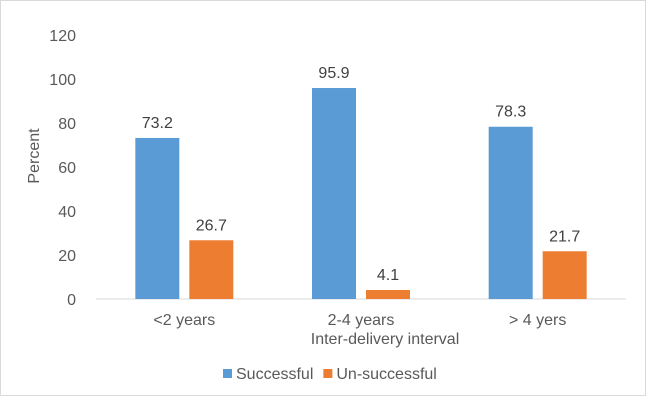 This screenshot has height=397, width=646. What do you see at coordinates (385, 339) in the screenshot?
I see `x-axis-title: Inter-delivery interval` at bounding box center [385, 339].